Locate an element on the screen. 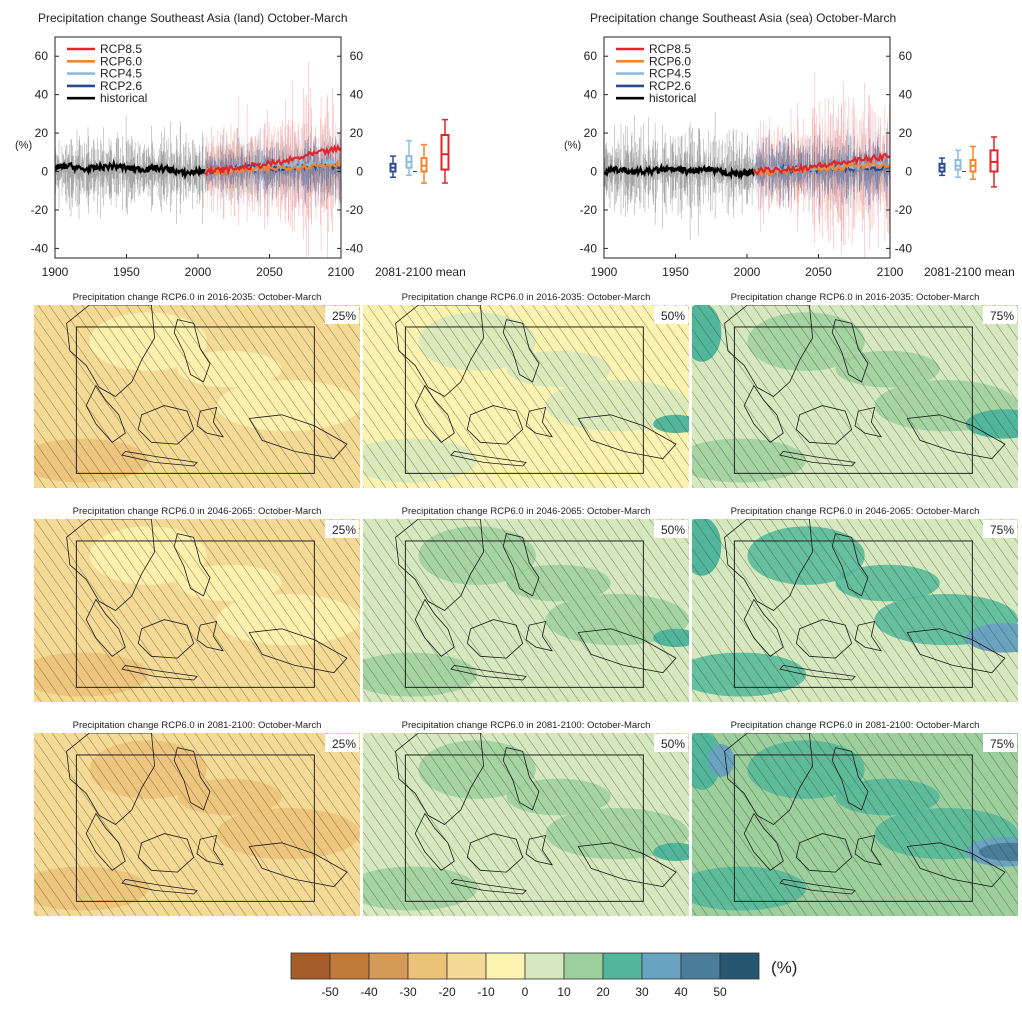 This screenshot has height=1029, width=1022. y-axis-label: (%) is located at coordinates (23, 145).